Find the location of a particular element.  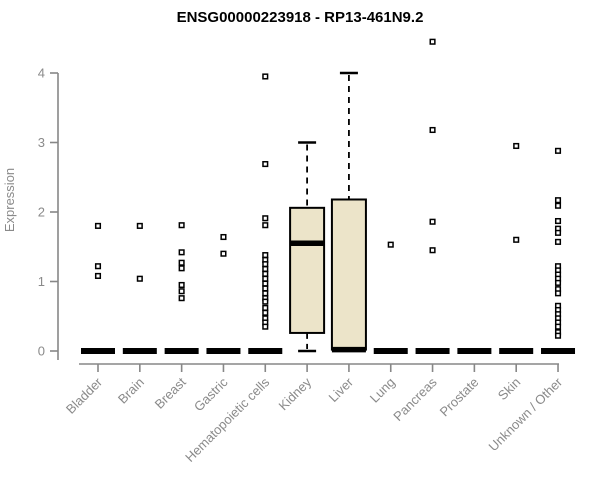

y-tick-label: 1 is located at coordinates (41, 281).